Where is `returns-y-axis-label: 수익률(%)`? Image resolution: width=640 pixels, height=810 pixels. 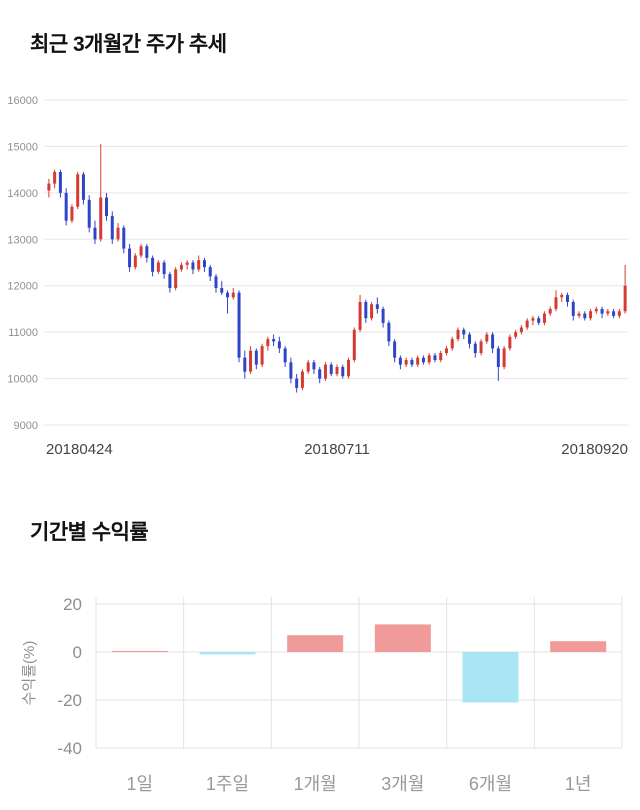
returns-y-axis-label: 수익률(%) is located at coordinates (29, 673).